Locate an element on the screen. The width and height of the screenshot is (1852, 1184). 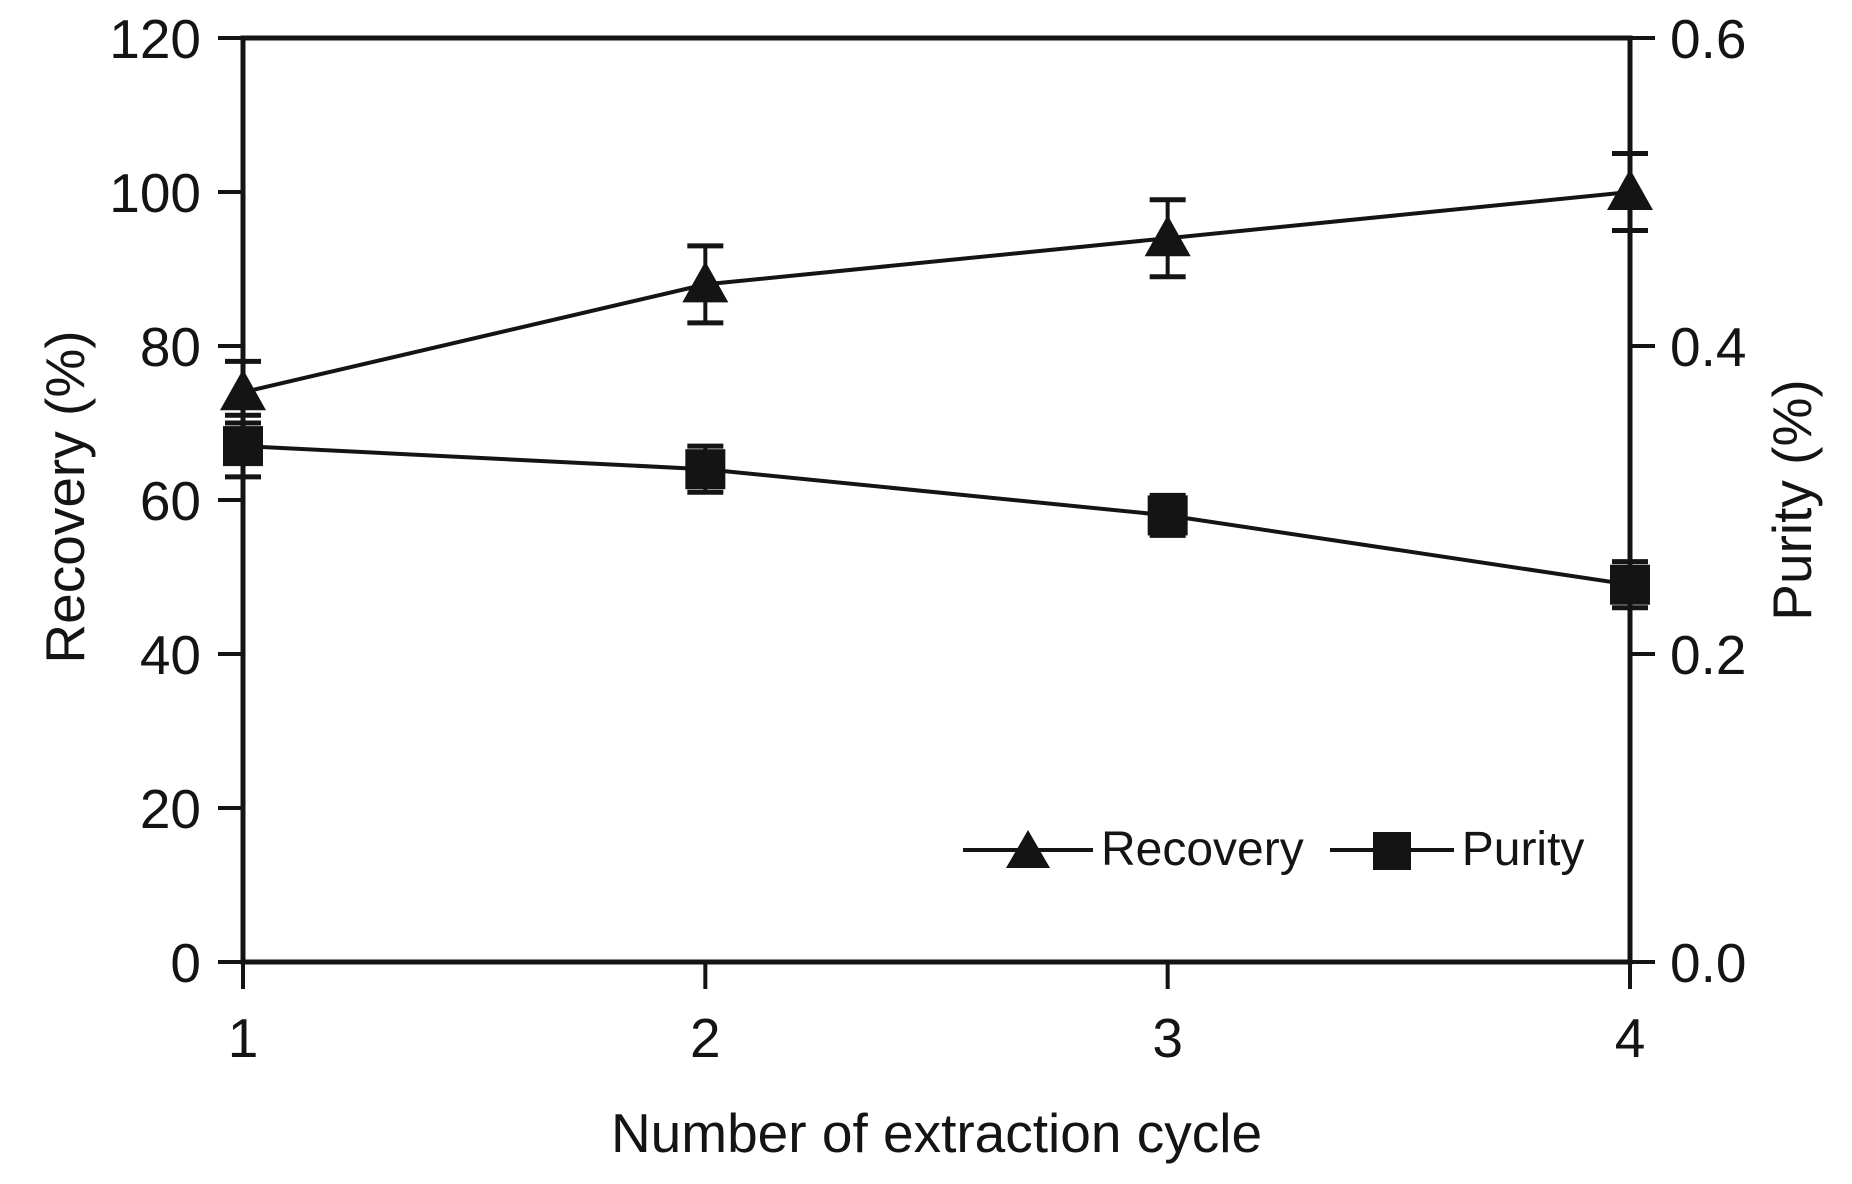
y-right-tick-label: 0.0 is located at coordinates (1708, 963).